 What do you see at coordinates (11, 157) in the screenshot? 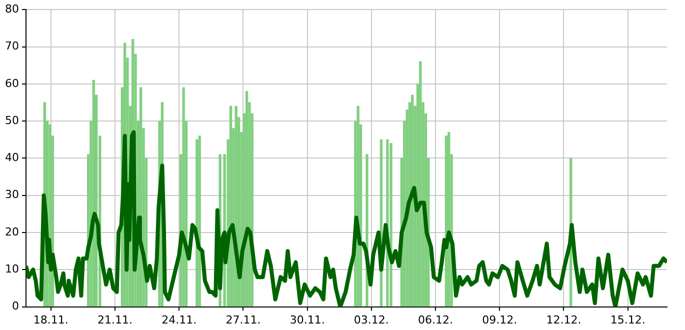
I see `y-tick-label: 40` at bounding box center [11, 157].